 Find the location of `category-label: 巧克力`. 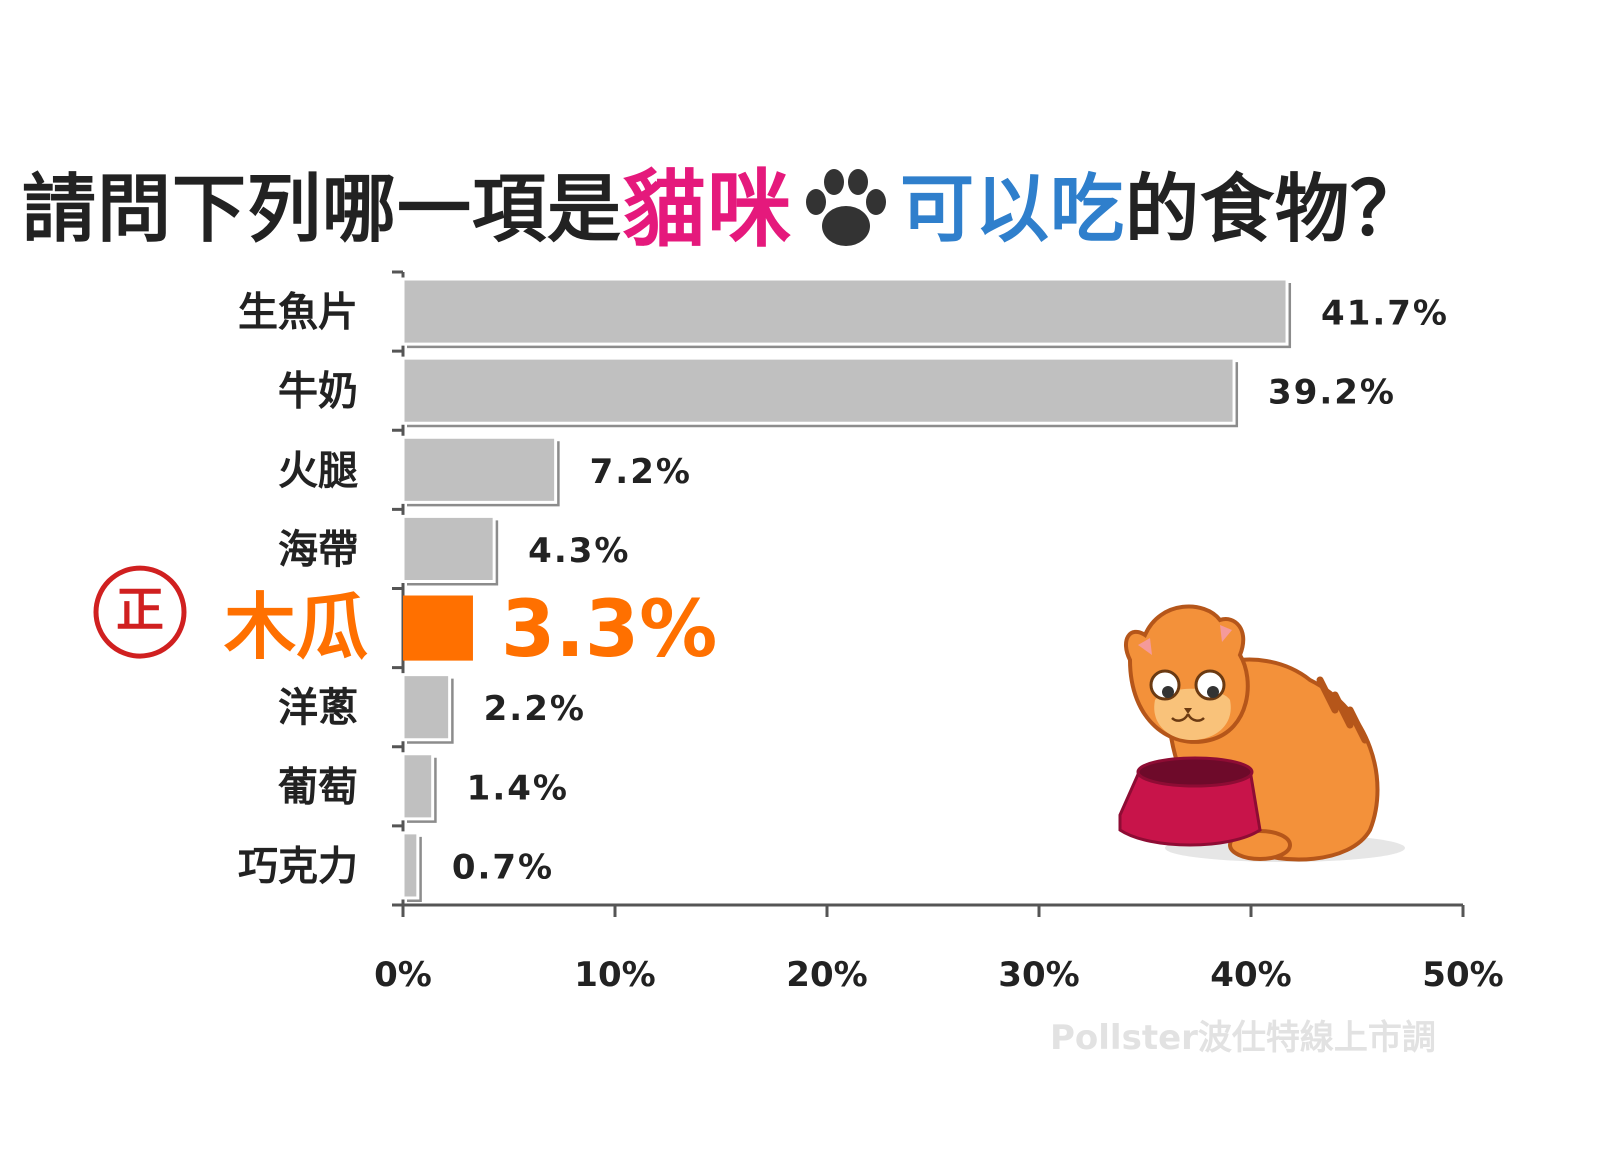

category-label: 巧克力 is located at coordinates (298, 866).